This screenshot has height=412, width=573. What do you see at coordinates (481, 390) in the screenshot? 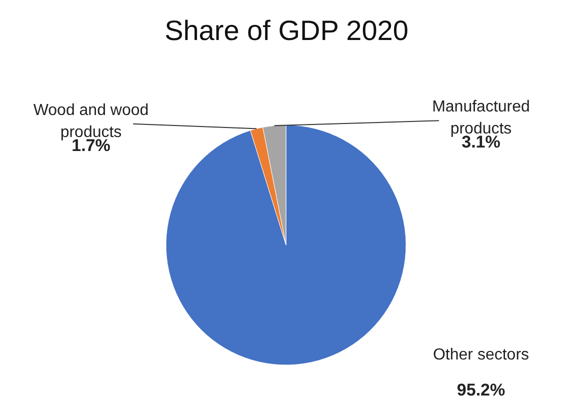
I see `data-label: 95.2%` at bounding box center [481, 390].